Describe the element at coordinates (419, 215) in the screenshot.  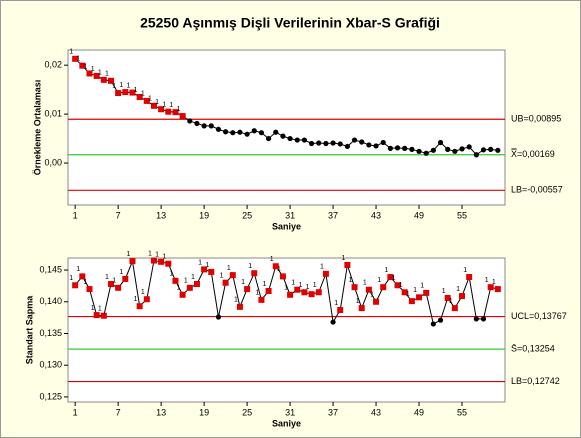
I see `x-tick-label: 49` at that location.